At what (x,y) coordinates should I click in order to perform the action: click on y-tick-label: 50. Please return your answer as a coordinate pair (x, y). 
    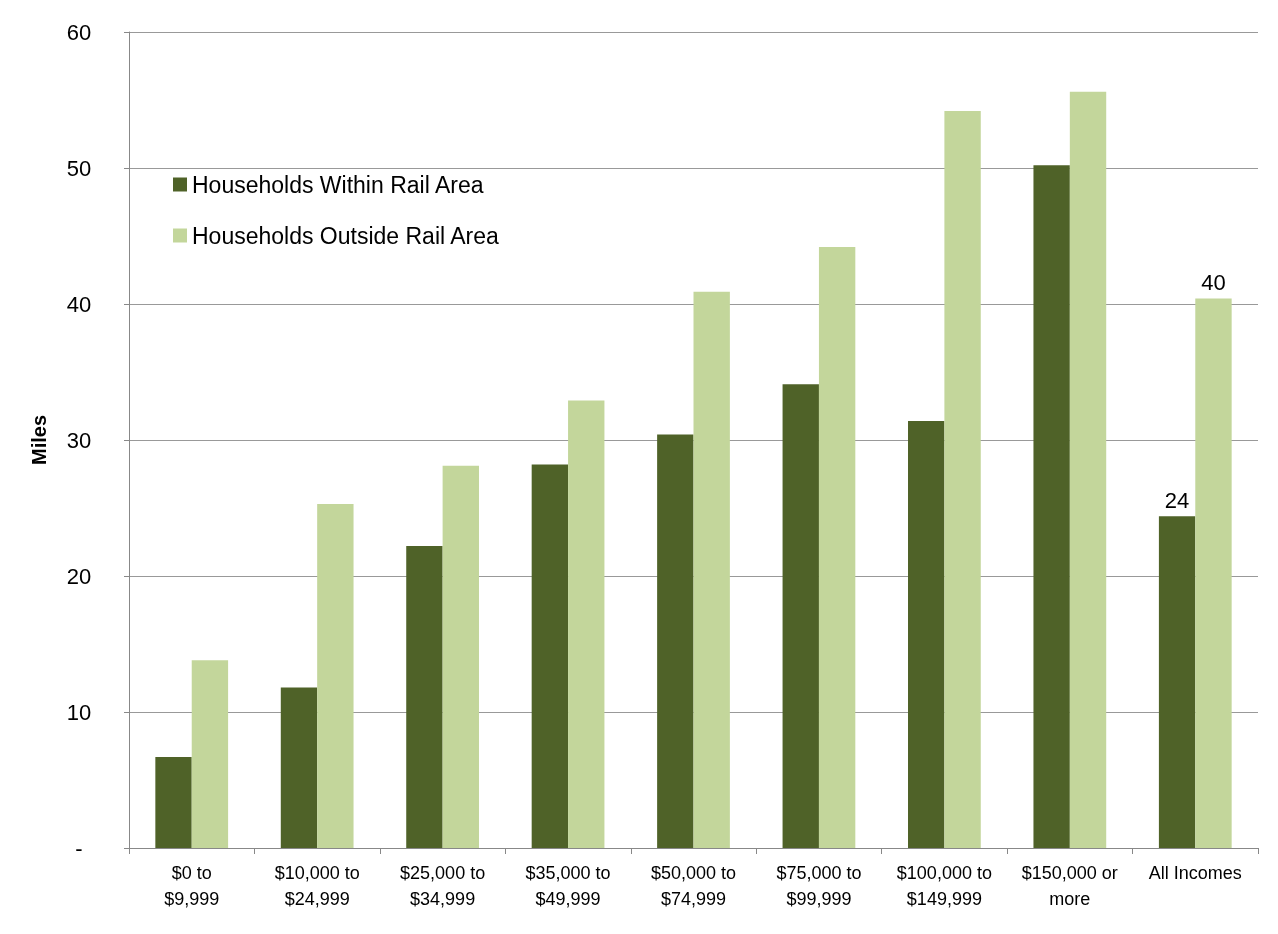
    Looking at the image, I should click on (79, 168).